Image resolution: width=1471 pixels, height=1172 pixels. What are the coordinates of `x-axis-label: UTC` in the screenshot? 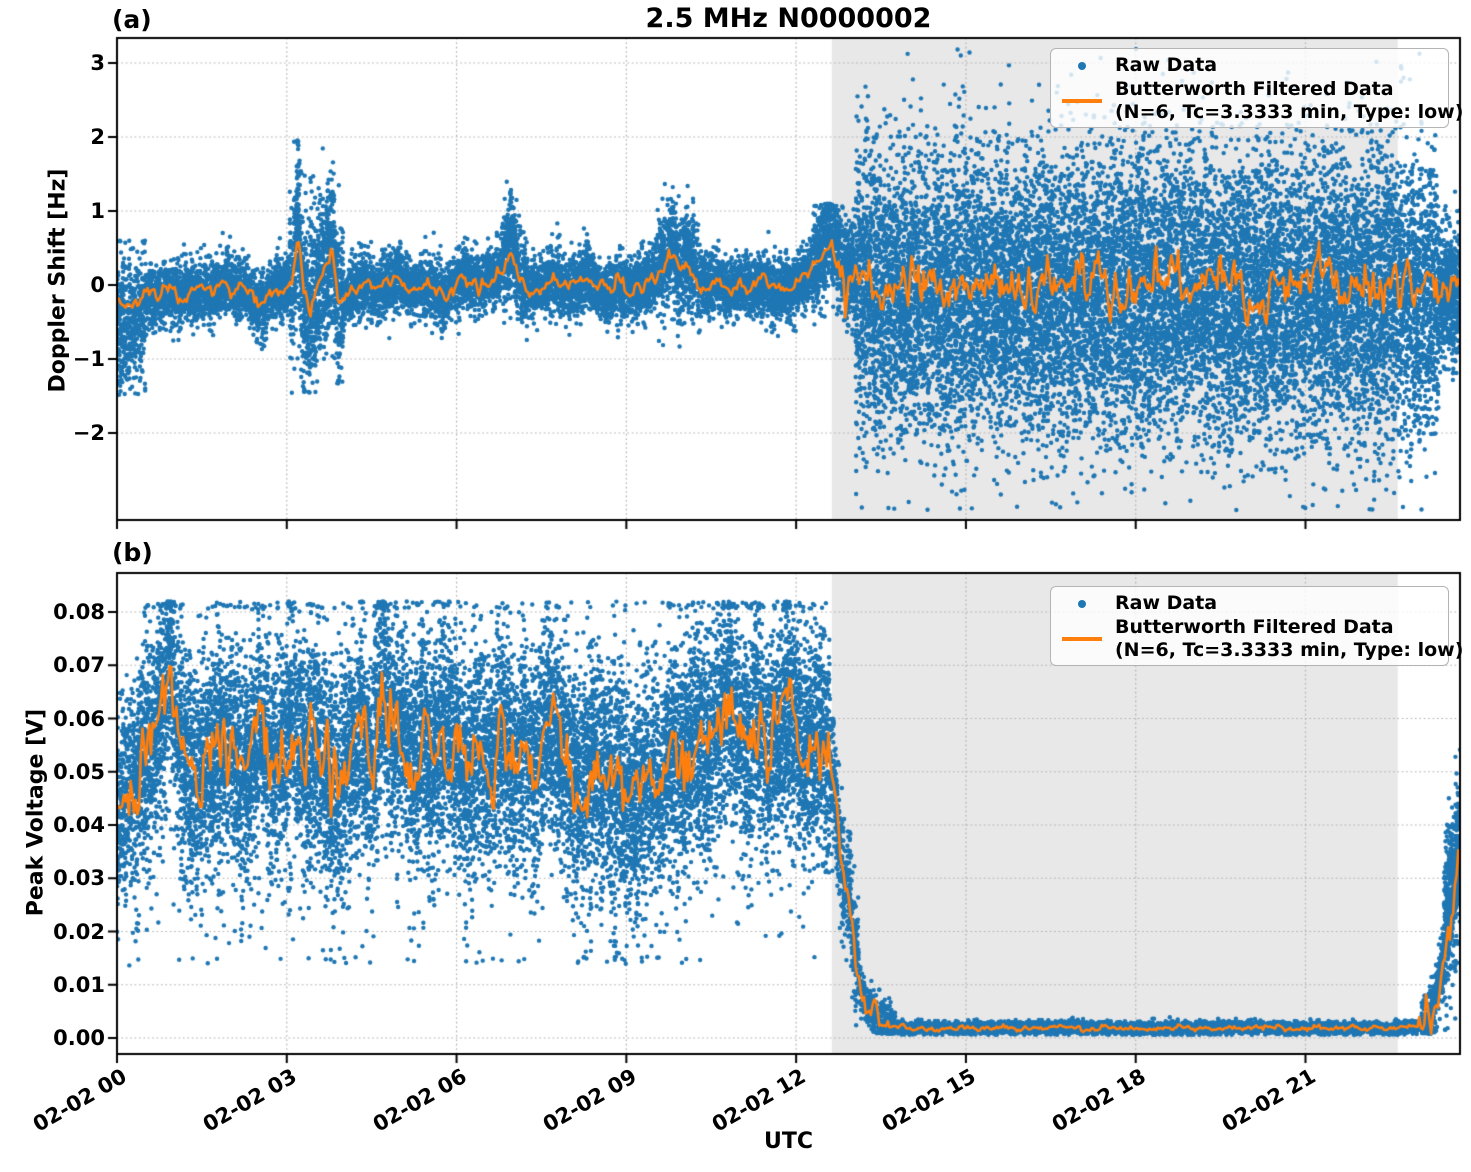 It's located at (788, 1141).